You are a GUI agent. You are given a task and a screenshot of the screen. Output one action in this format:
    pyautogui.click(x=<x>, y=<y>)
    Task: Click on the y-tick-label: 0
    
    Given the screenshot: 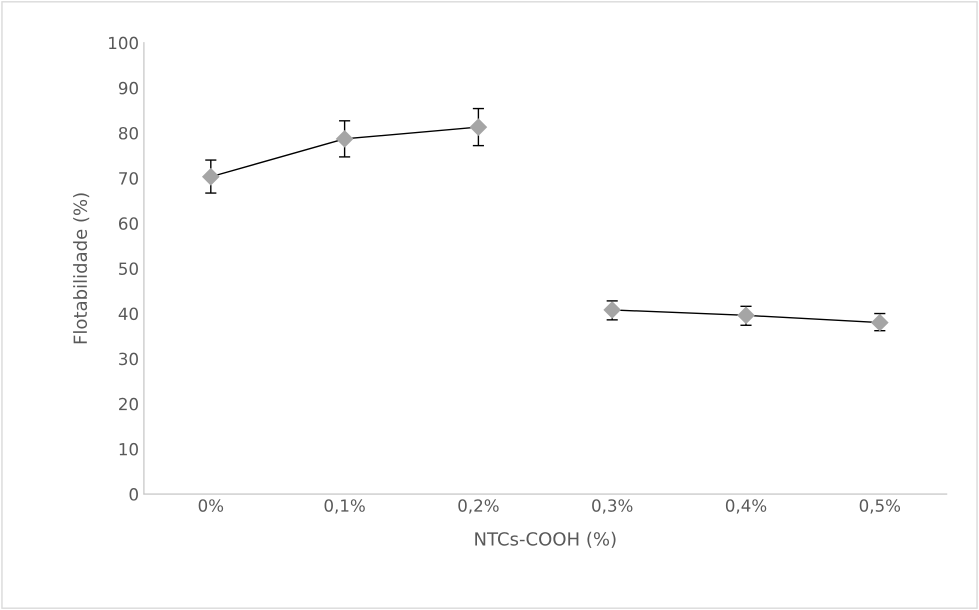 What is the action you would take?
    pyautogui.click(x=134, y=494)
    